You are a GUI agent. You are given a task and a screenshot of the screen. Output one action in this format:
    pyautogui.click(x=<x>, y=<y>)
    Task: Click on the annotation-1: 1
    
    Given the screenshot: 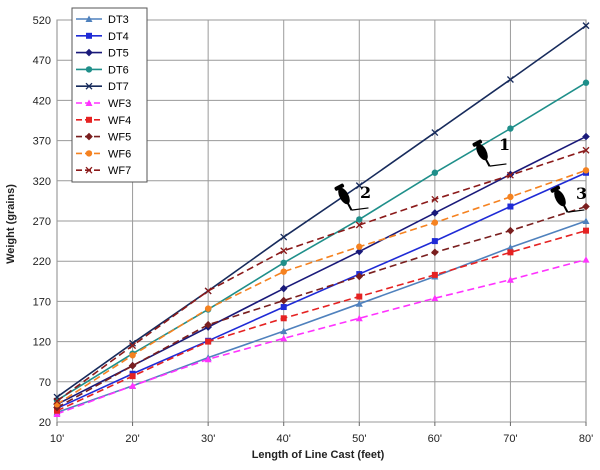 What is the action you would take?
    pyautogui.click(x=491, y=151)
    